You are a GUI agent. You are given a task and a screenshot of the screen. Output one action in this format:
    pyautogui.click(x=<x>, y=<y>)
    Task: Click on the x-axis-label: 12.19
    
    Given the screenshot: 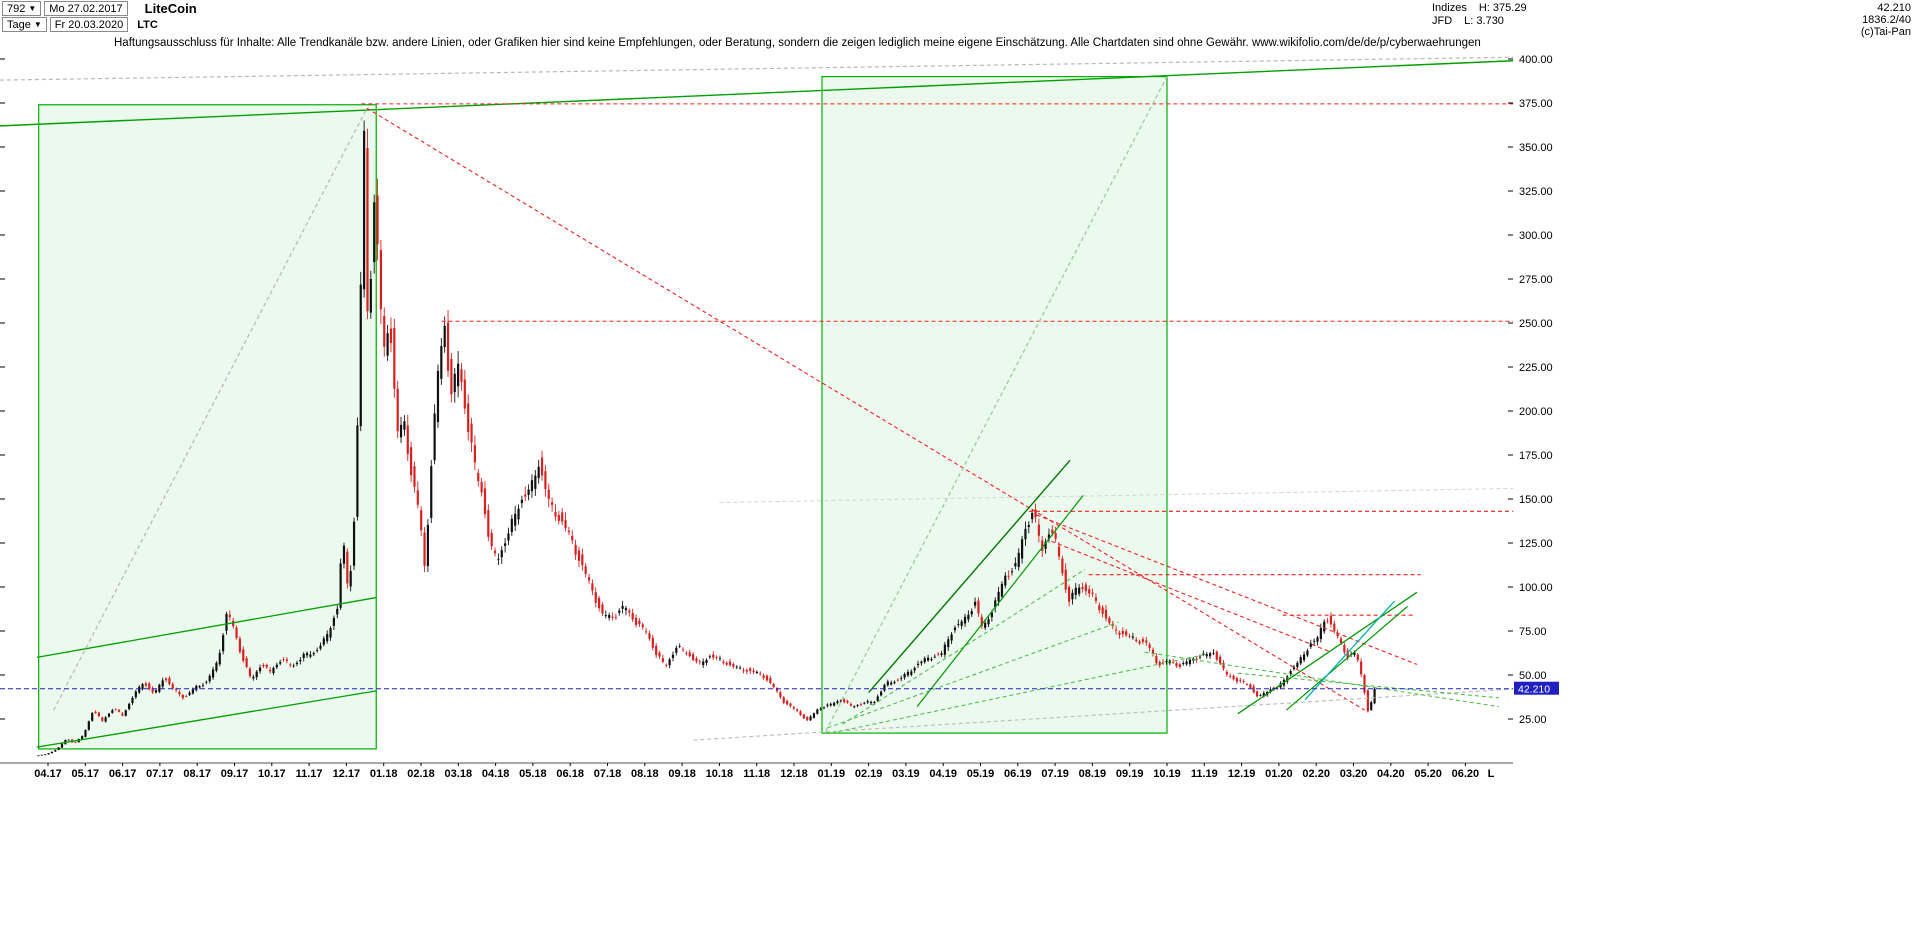 What is the action you would take?
    pyautogui.click(x=1242, y=774)
    